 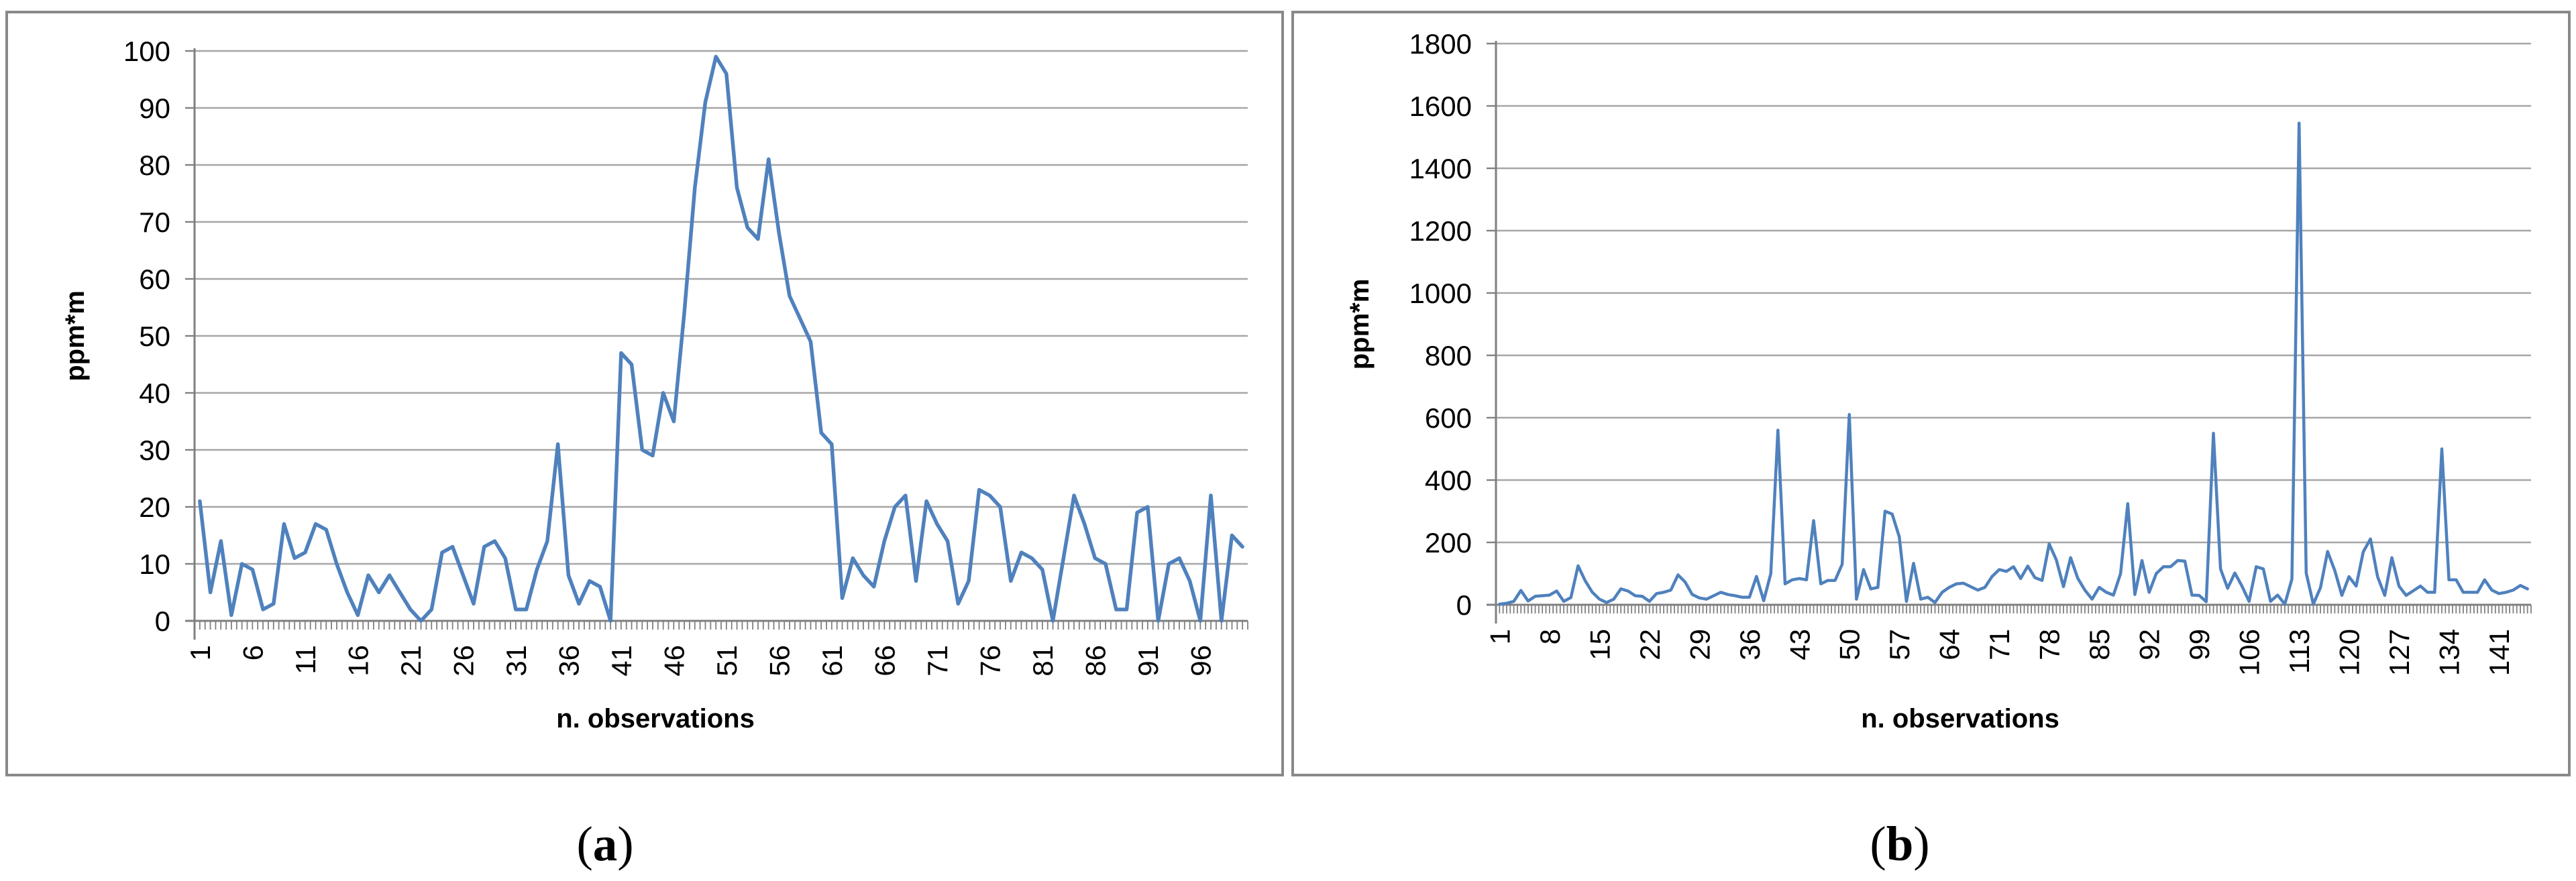 I want to click on caption-a-close: ), so click(x=625, y=844).